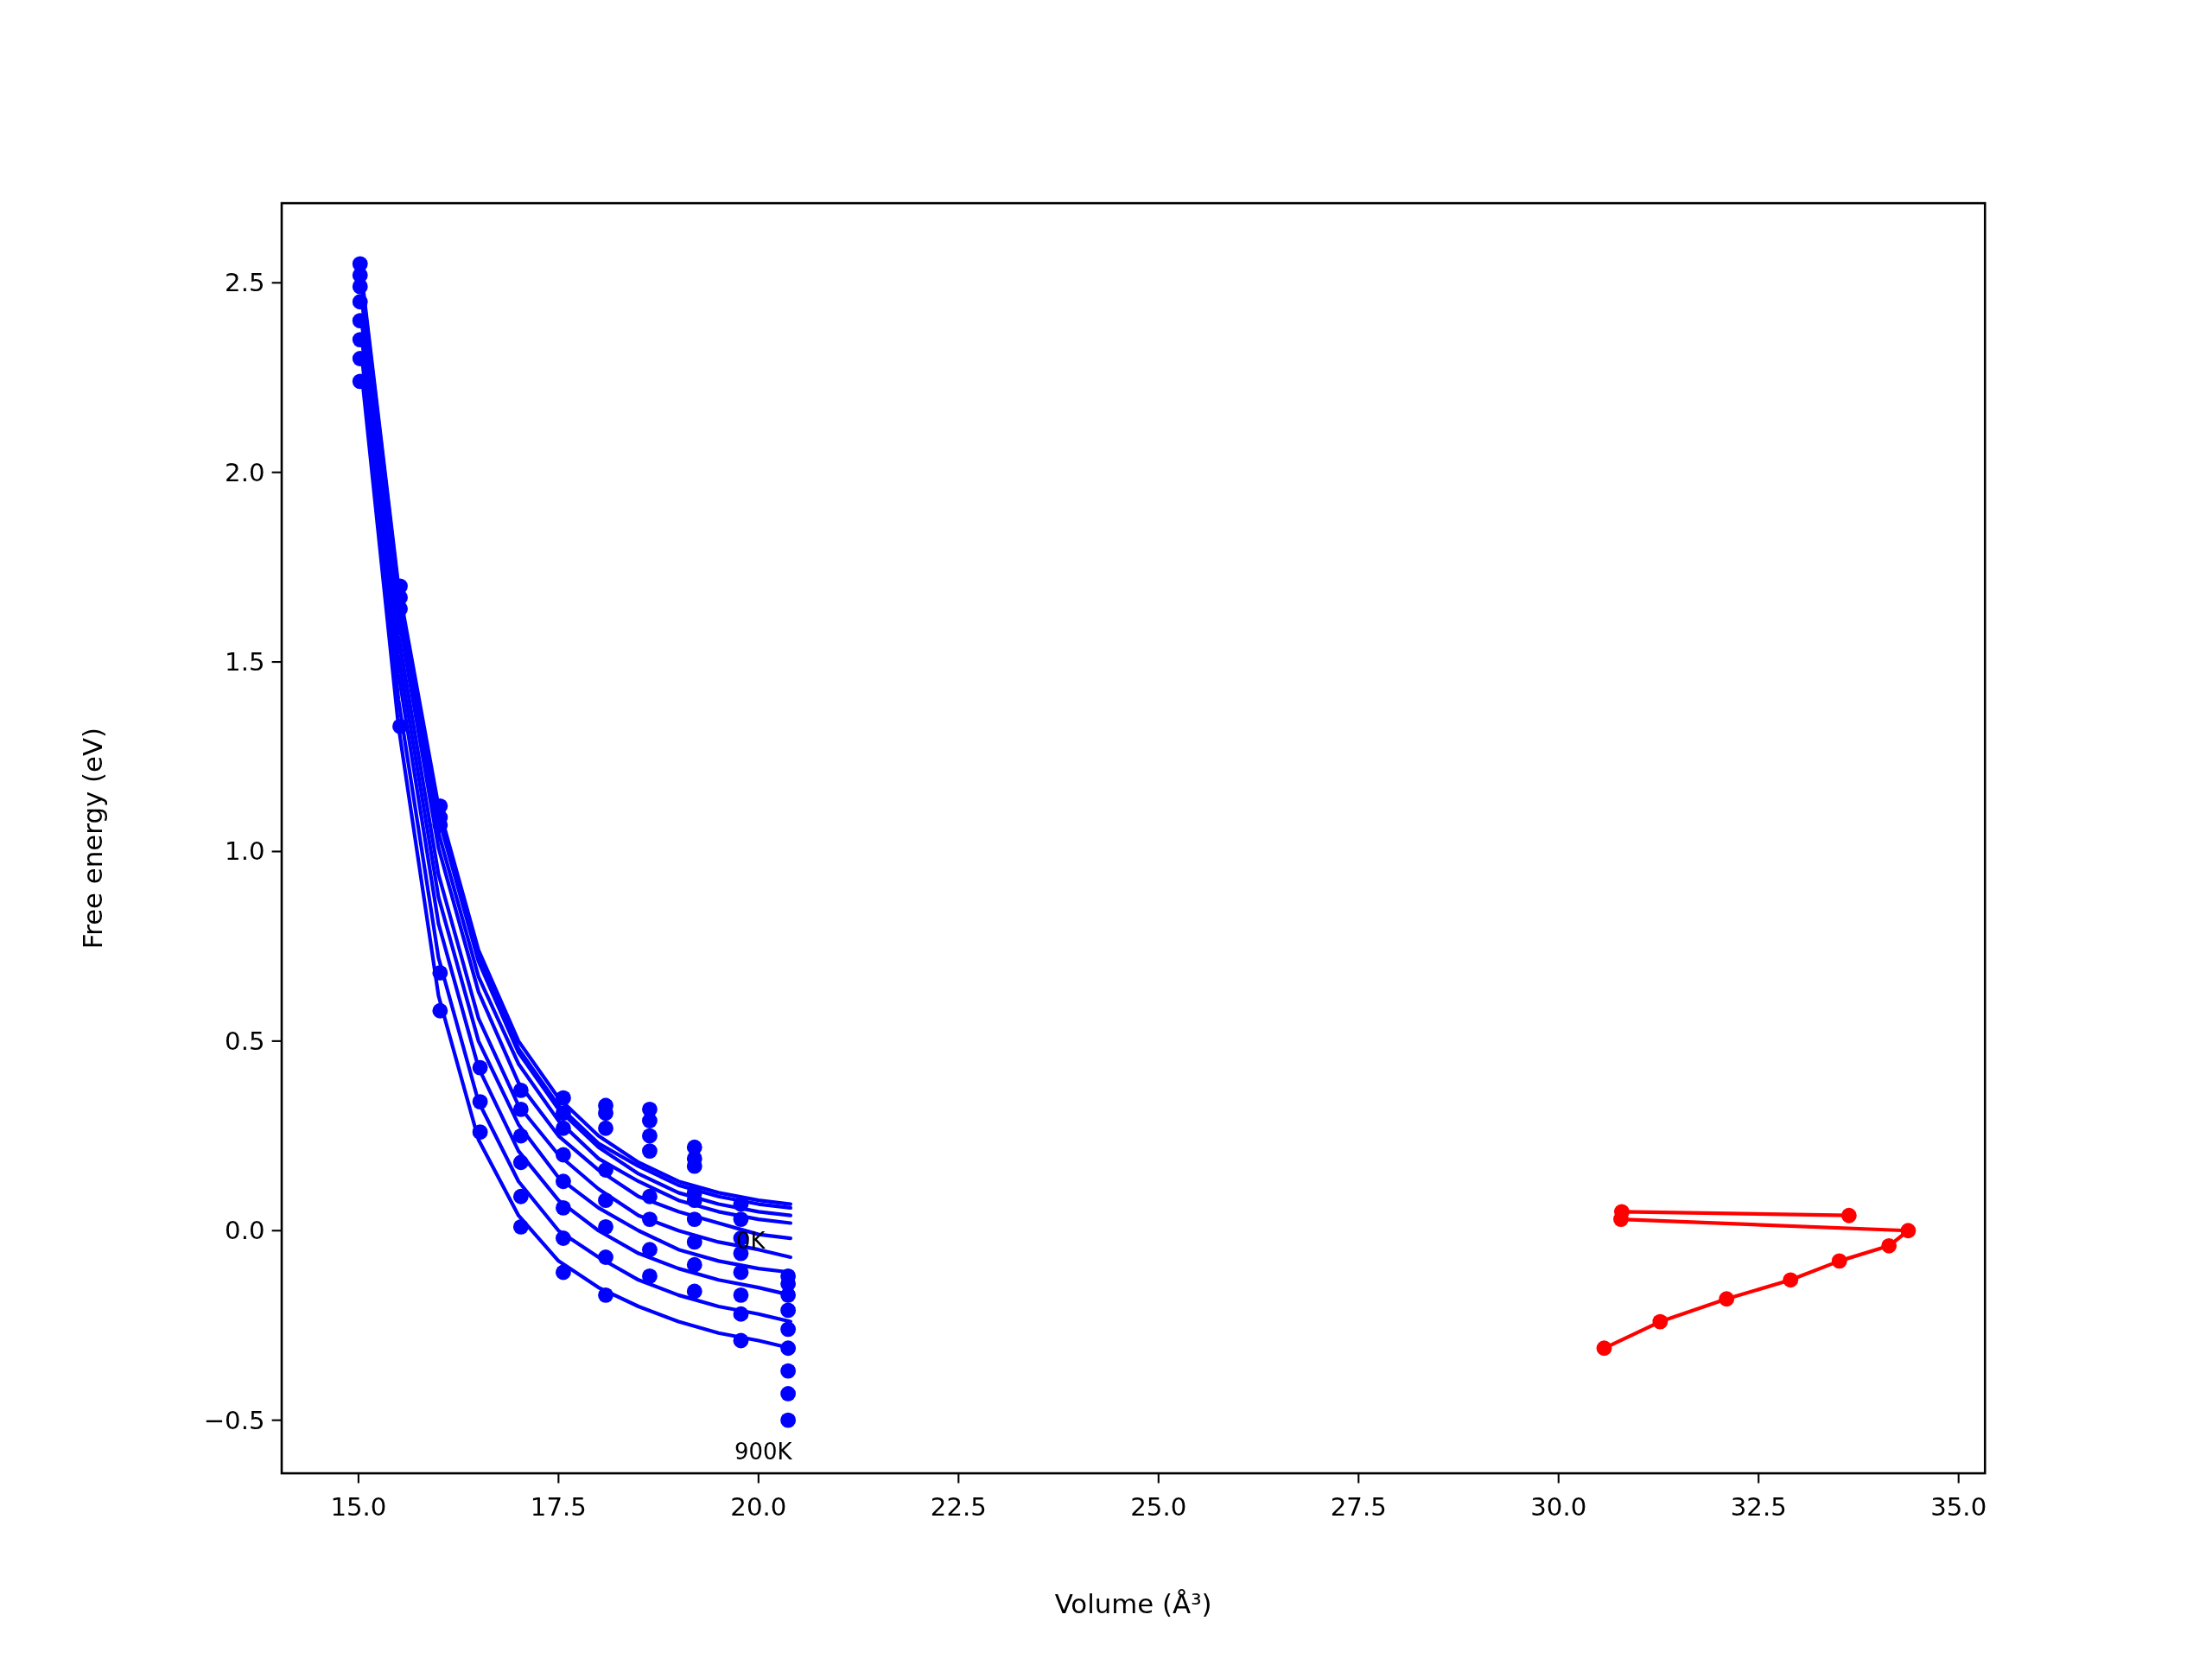 The height and width of the screenshot is (1659, 2212). I want to click on annotation: 900K, so click(763, 1451).